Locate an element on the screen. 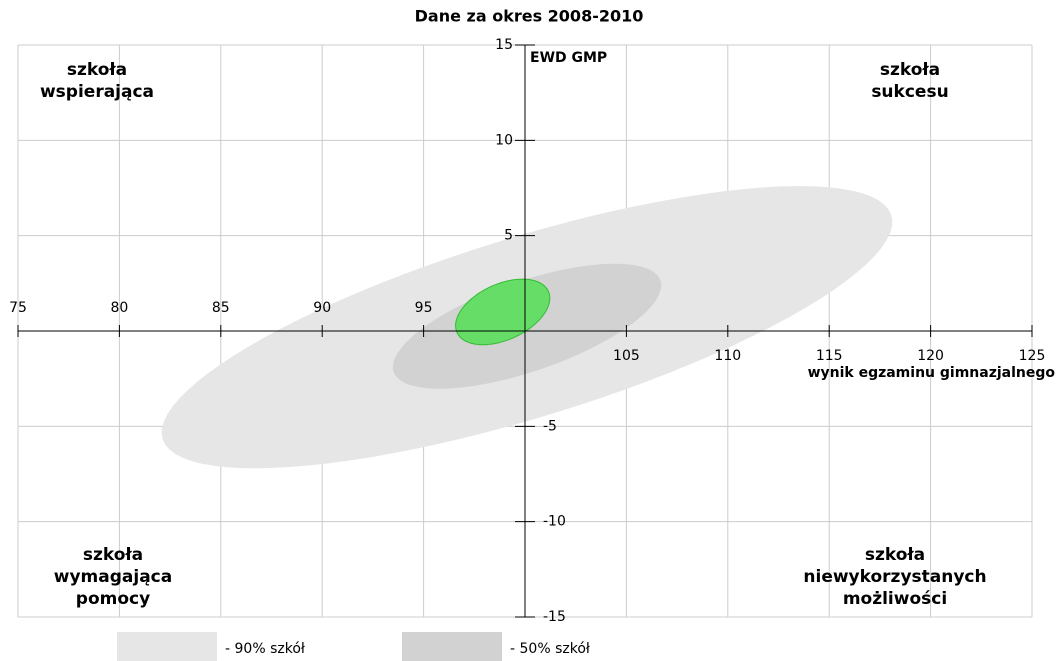 Image resolution: width=1058 pixels, height=661 pixels. ellipse is located at coordinates (503, 312).